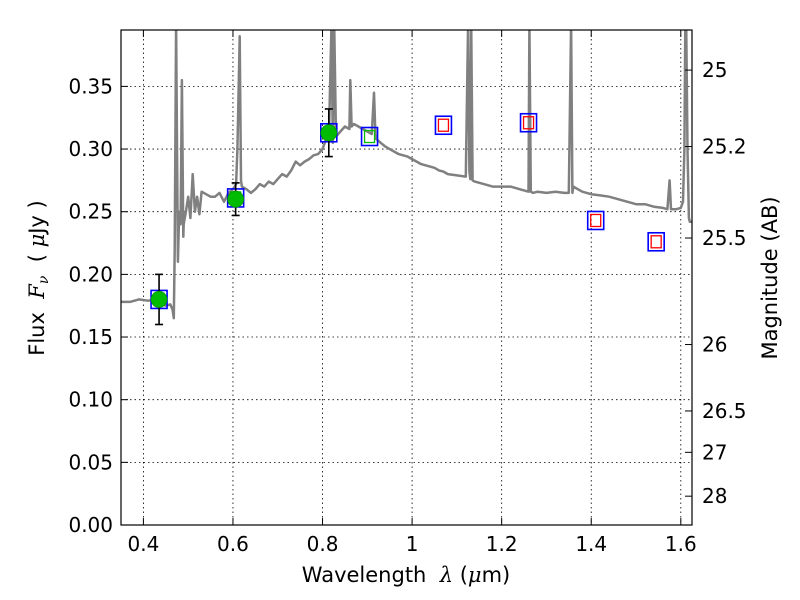 The height and width of the screenshot is (600, 800). What do you see at coordinates (406, 575) in the screenshot?
I see `x-axis-label: Wavelength λ (μm)` at bounding box center [406, 575].